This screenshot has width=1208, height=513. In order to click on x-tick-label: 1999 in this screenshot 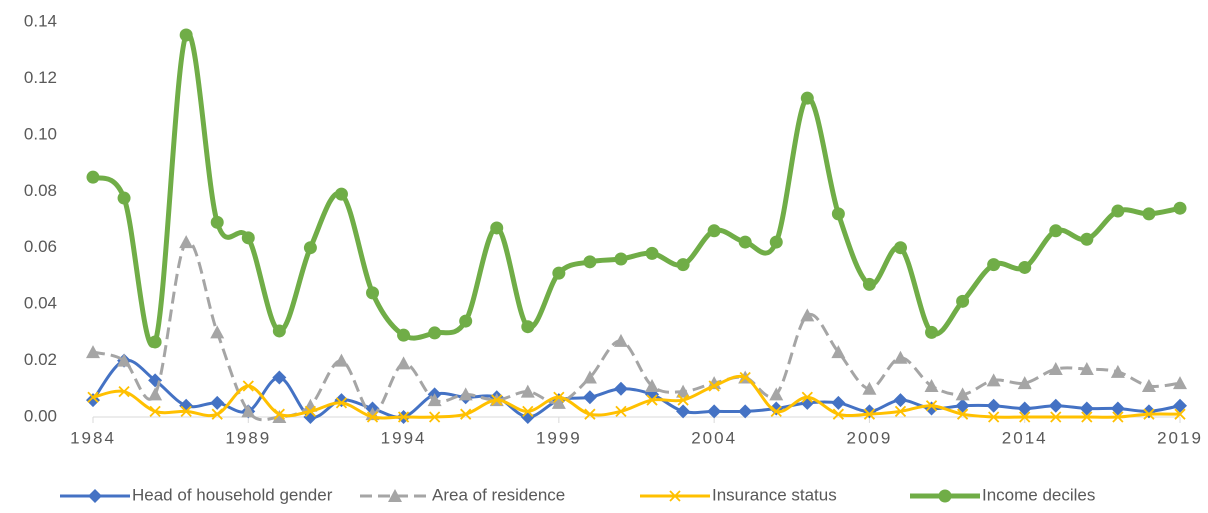, I will do `click(559, 437)`.